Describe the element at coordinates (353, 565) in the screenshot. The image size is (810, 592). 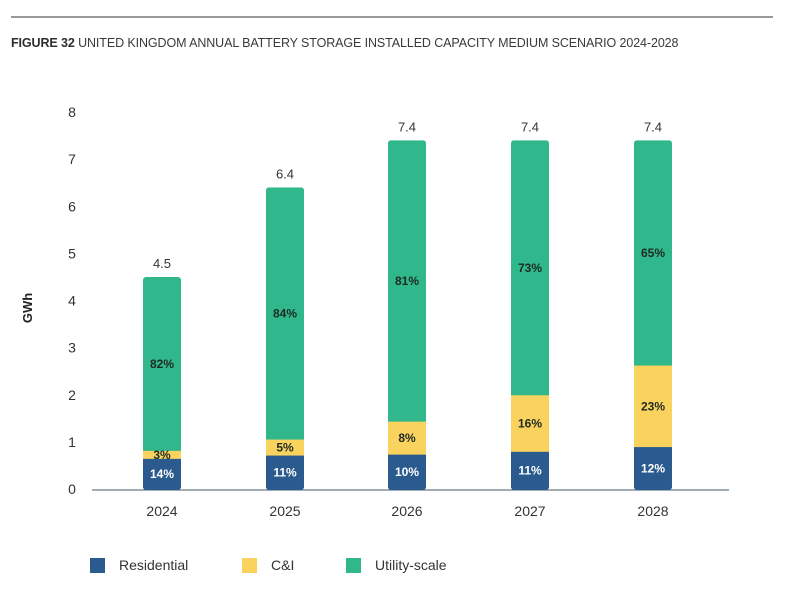
I see `legend-swatch-utility` at that location.